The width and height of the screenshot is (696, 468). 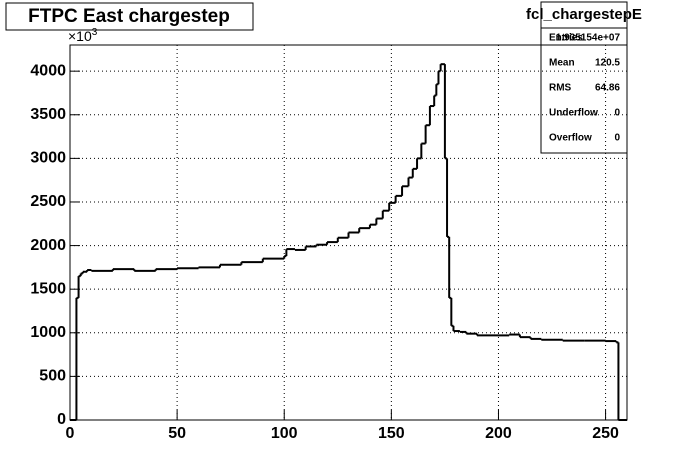 I want to click on y-tick-label: 500, so click(x=52, y=376).